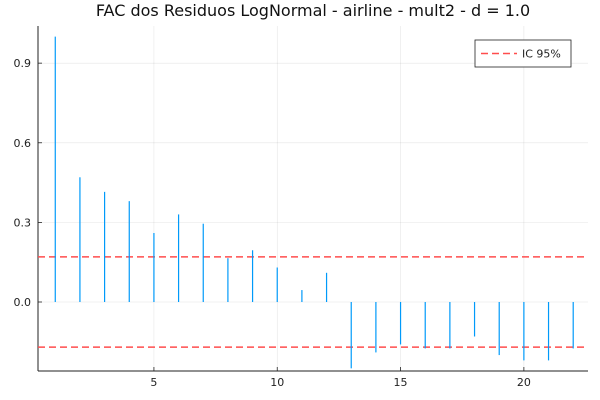 The width and height of the screenshot is (600, 400). I want to click on y-tick-label: 0.3, so click(23, 222).